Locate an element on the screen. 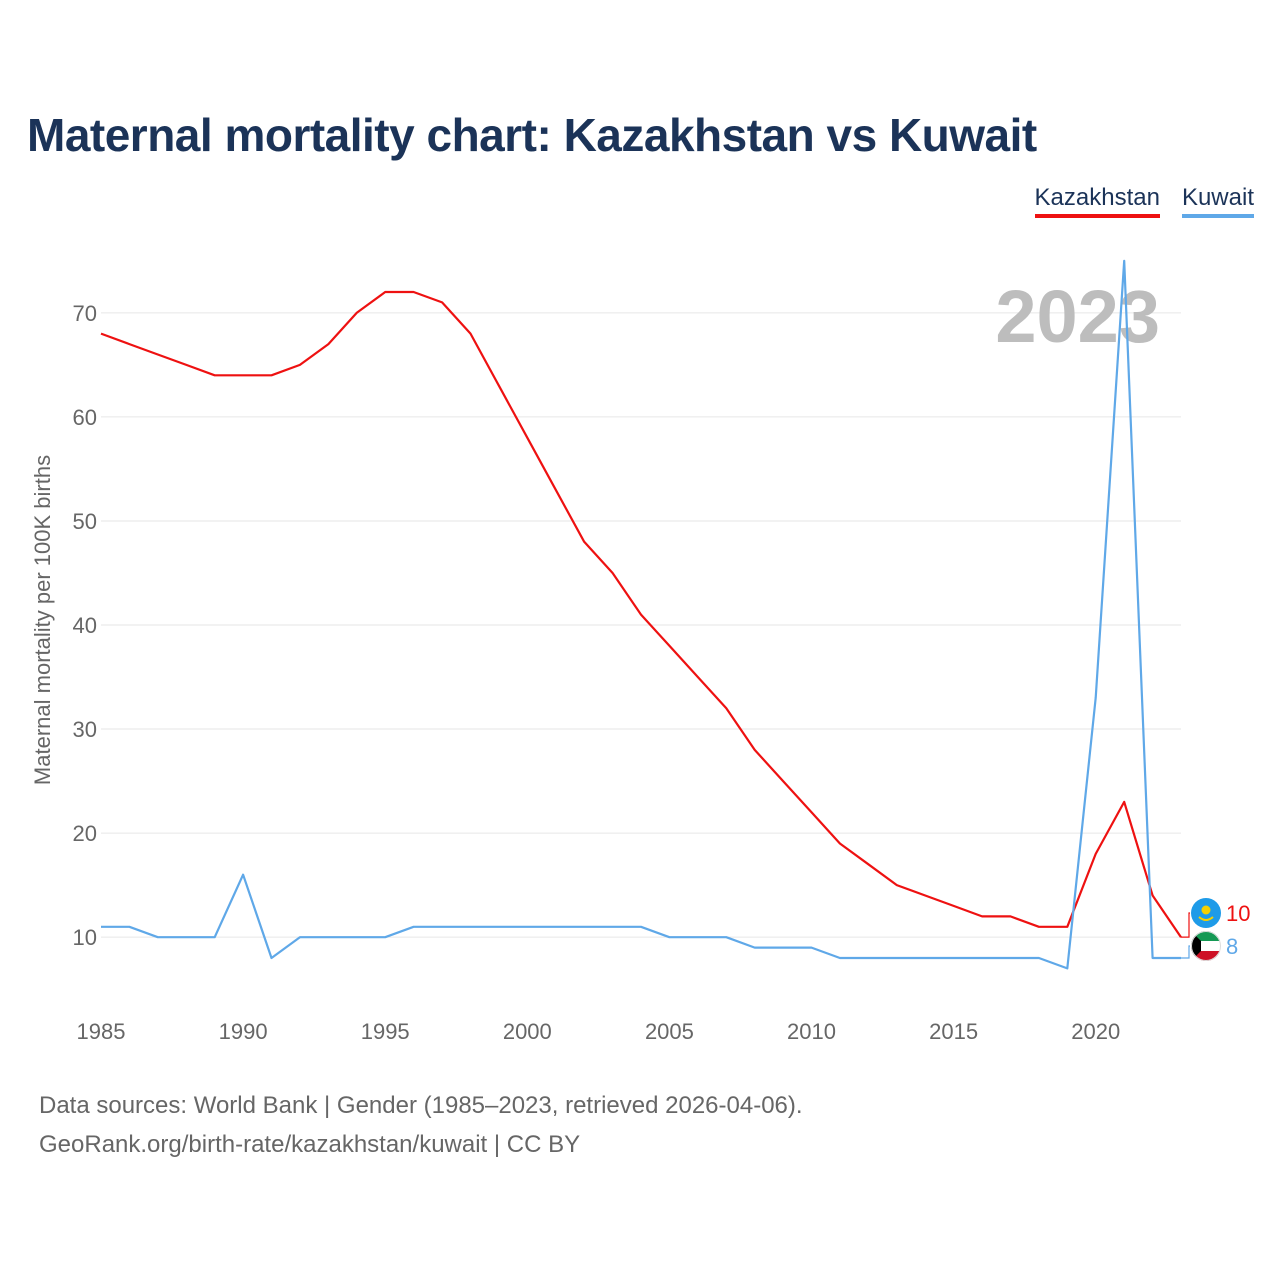 This screenshot has height=1280, width=1280. connector-kuwait is located at coordinates (1185, 952).